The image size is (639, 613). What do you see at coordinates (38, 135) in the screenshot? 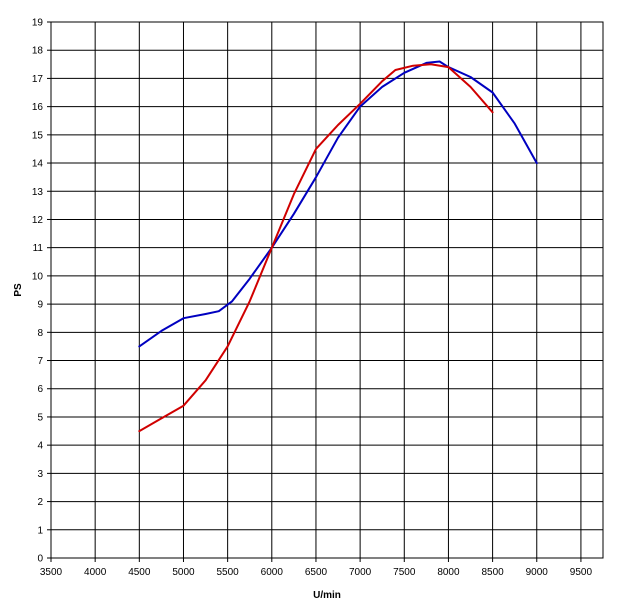
I see `y-tick-label: 15` at bounding box center [38, 135].